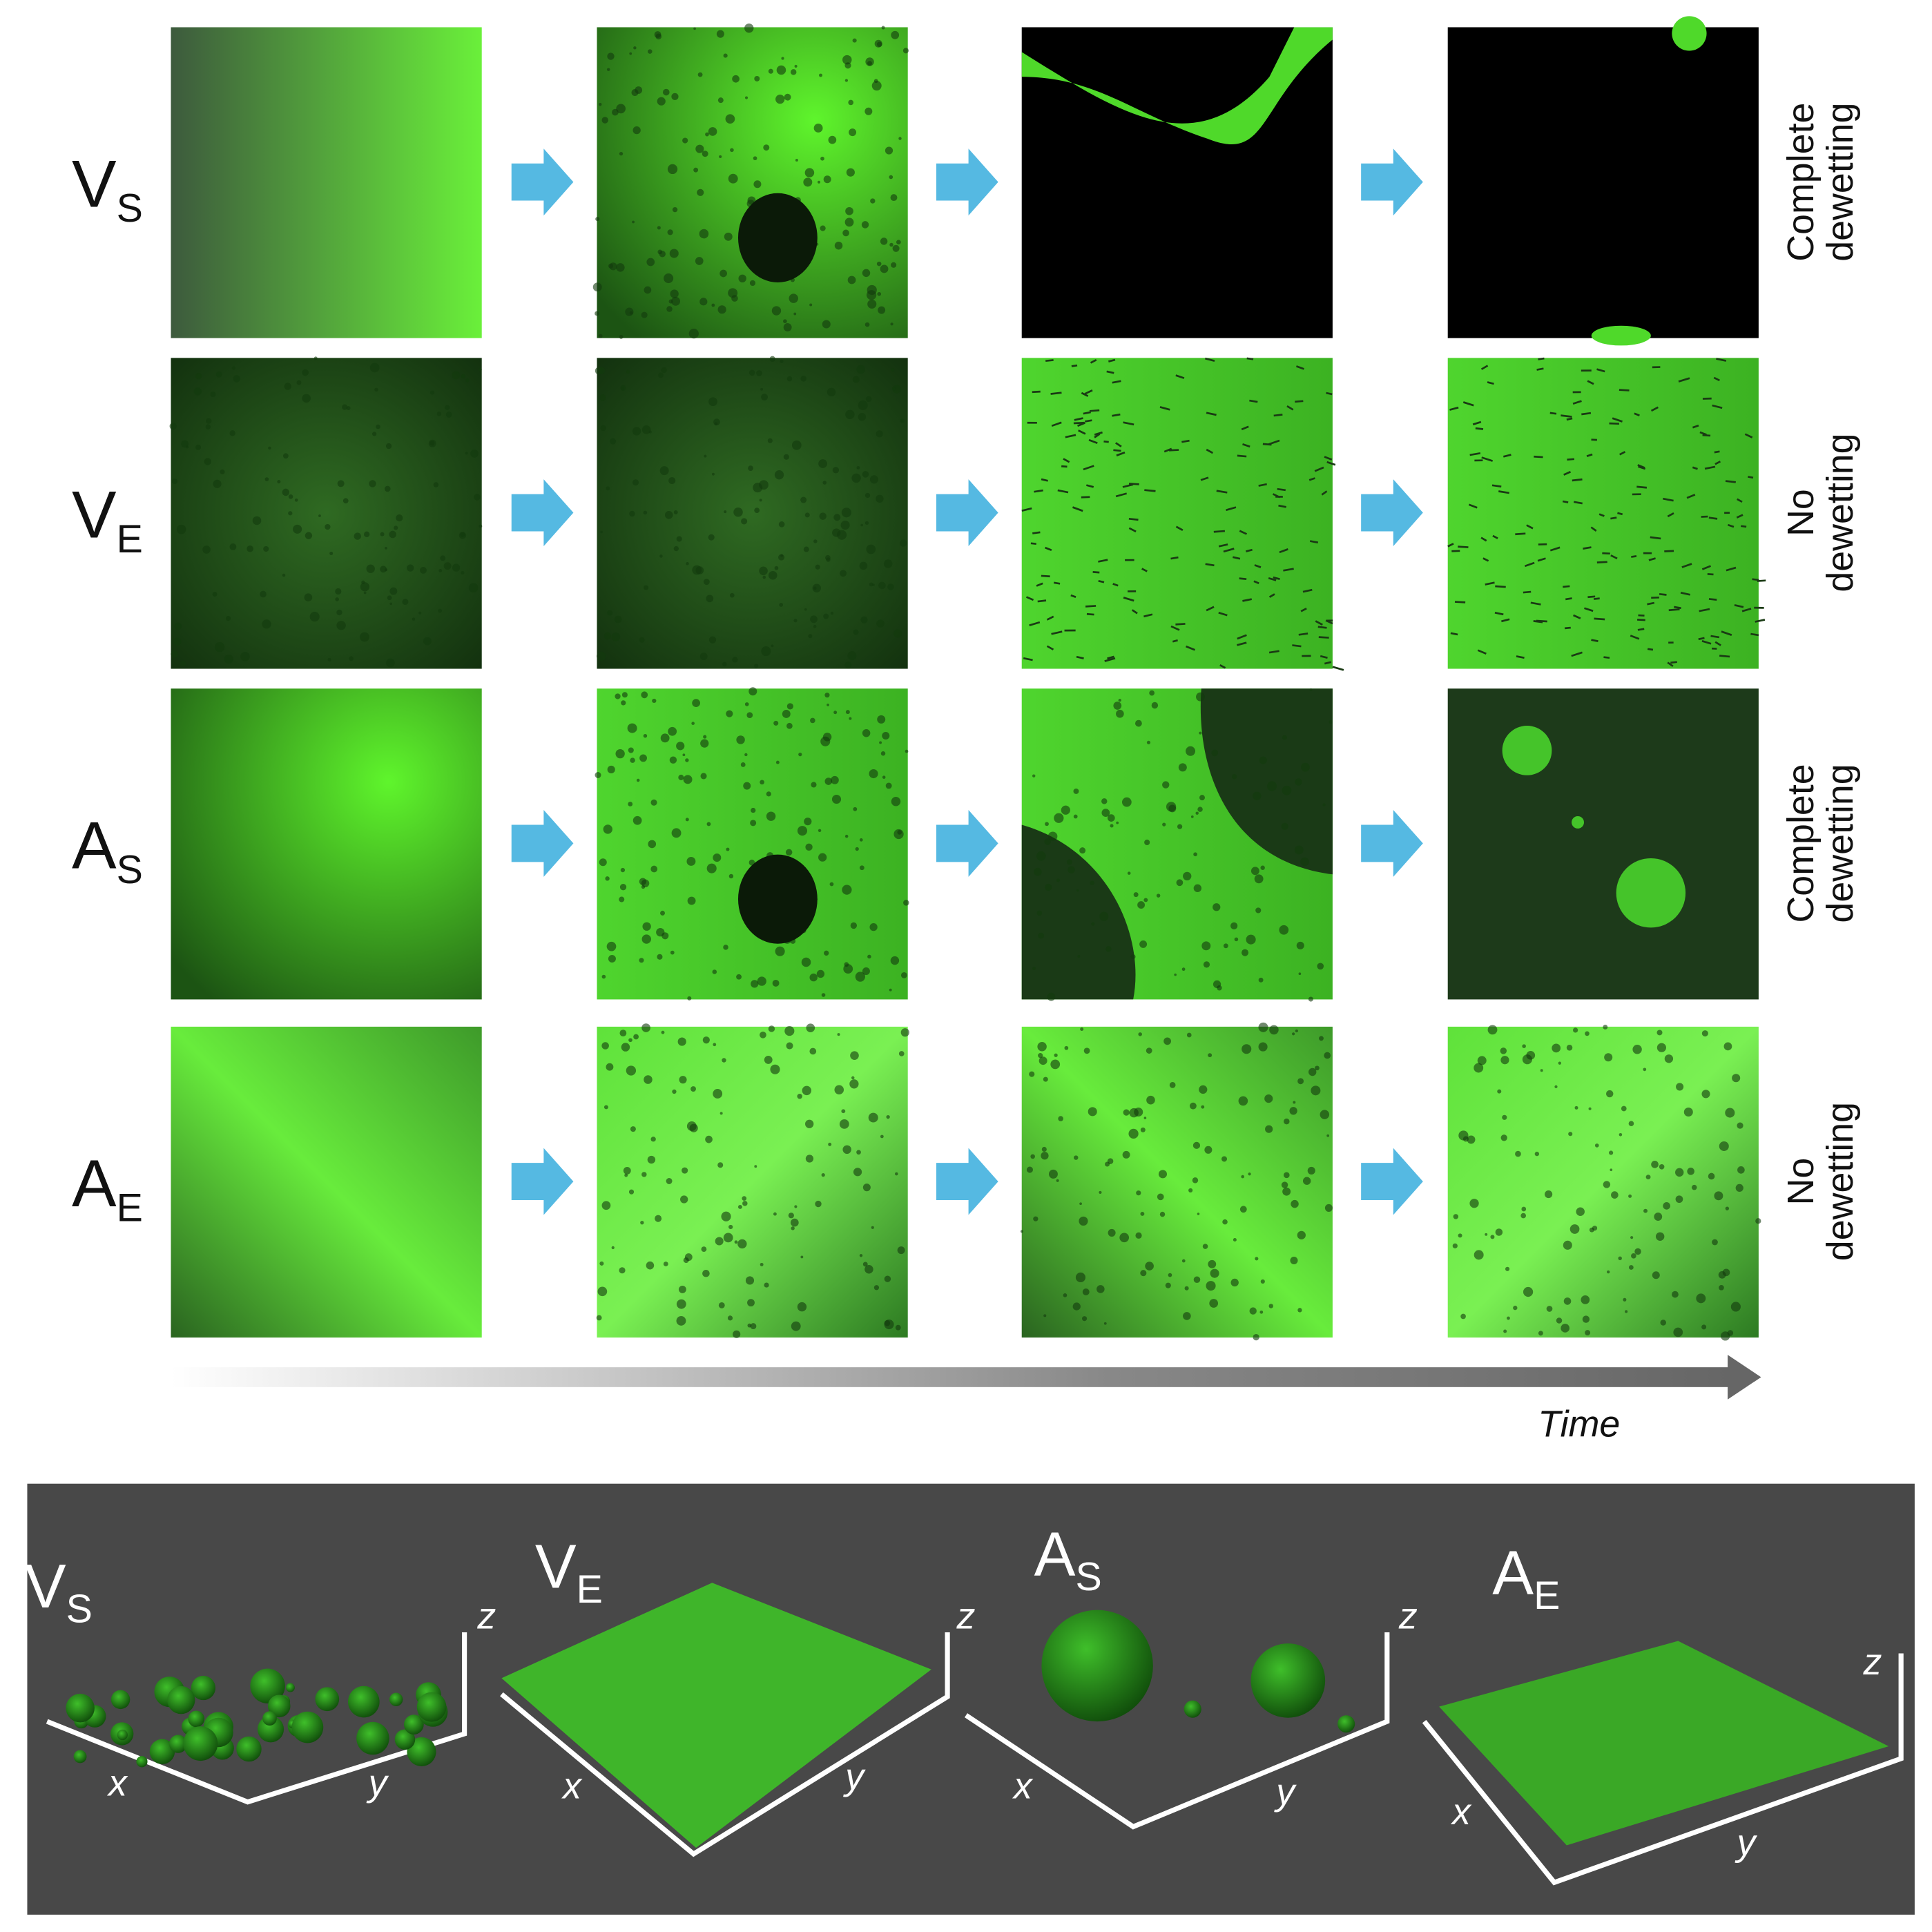 The height and width of the screenshot is (1932, 1932). What do you see at coordinates (854, 1778) in the screenshot?
I see `axis-label: y` at bounding box center [854, 1778].